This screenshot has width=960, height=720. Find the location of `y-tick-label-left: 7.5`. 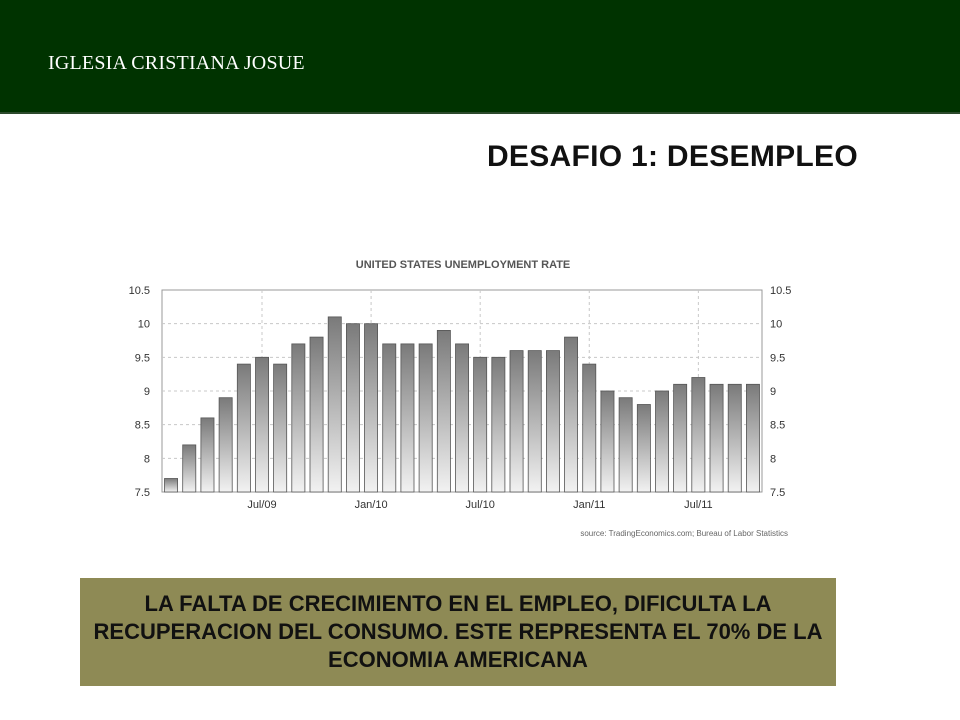

y-tick-label-left: 7.5 is located at coordinates (142, 493).